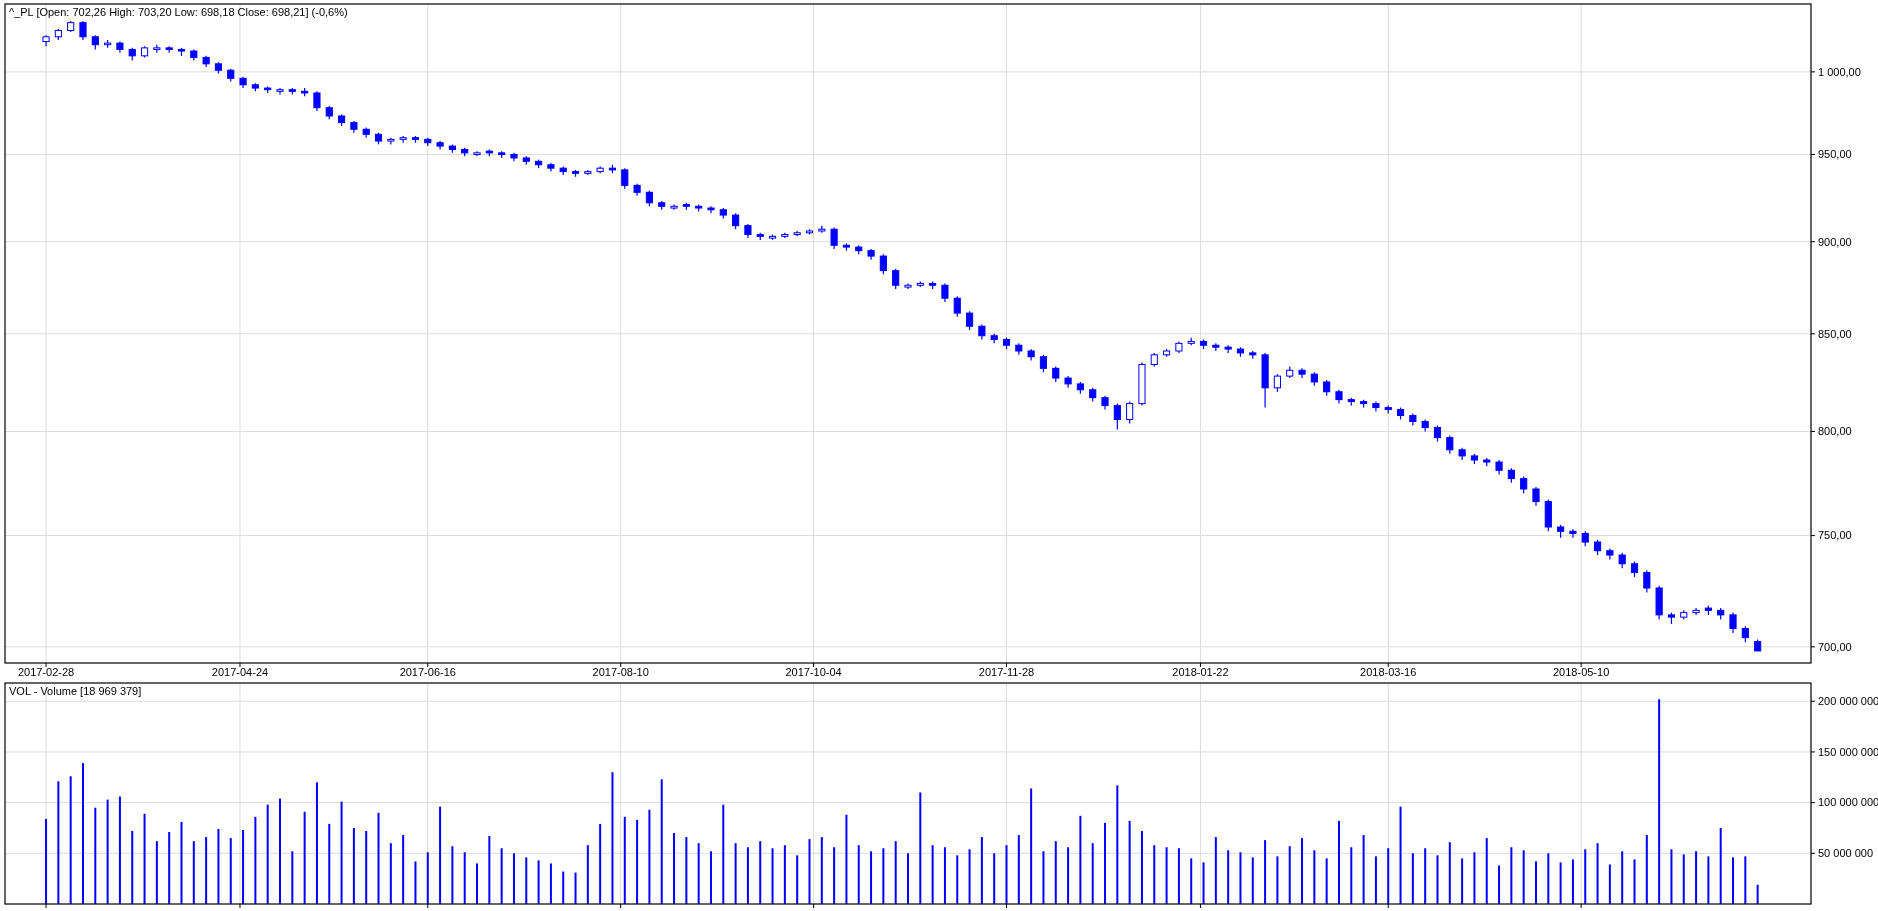  Describe the element at coordinates (1835, 431) in the screenshot. I see `y-tick-label: 800,00` at that location.